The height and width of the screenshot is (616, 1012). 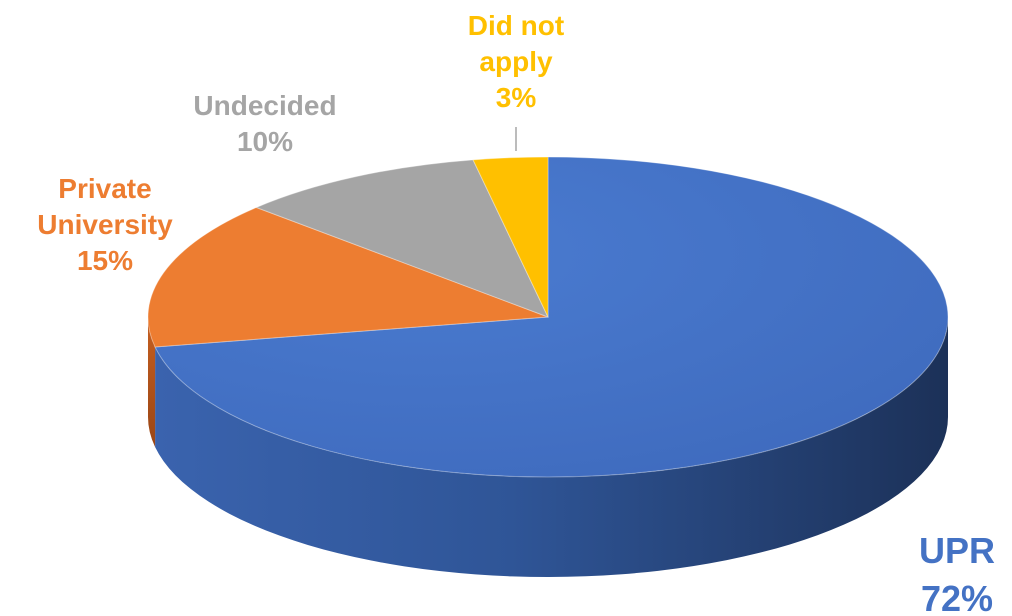 I want to click on data-label-private-university: Private University 15%, so click(x=105, y=224).